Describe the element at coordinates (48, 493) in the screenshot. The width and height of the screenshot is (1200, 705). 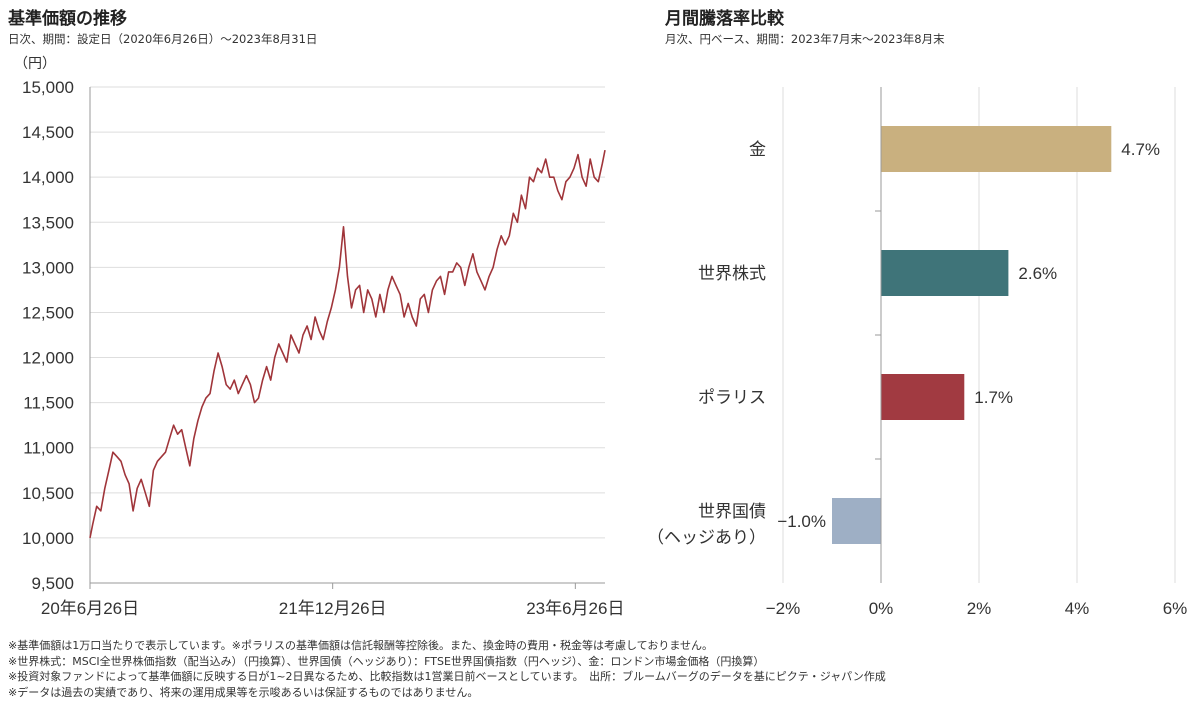
I see `y-tick-label: 10,500` at that location.